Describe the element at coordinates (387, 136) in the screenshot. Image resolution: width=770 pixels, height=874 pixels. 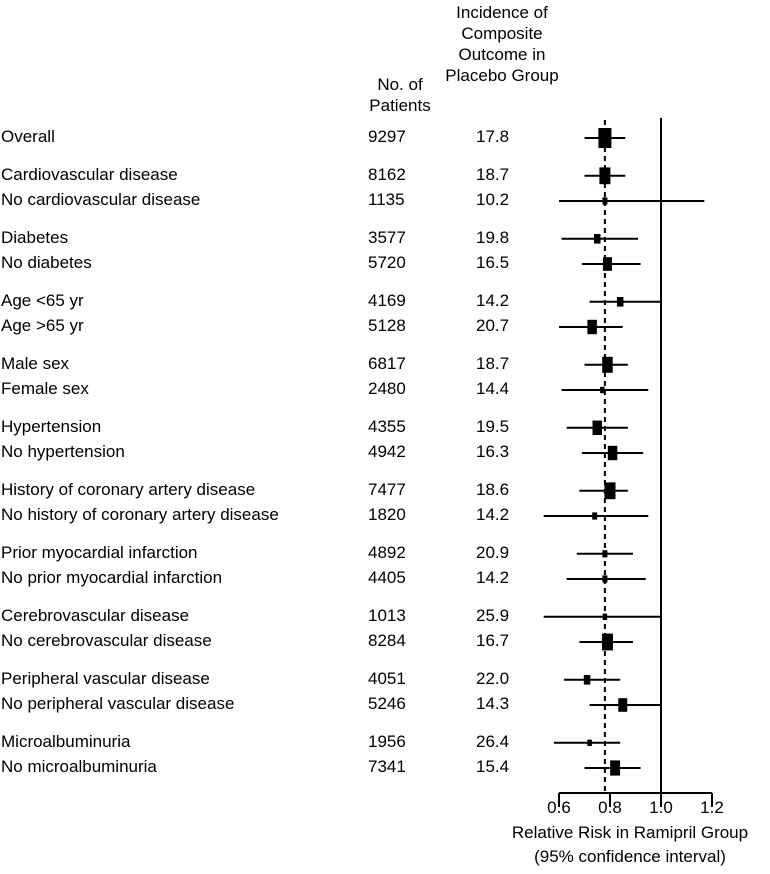
I see `row-patients: 9297` at that location.